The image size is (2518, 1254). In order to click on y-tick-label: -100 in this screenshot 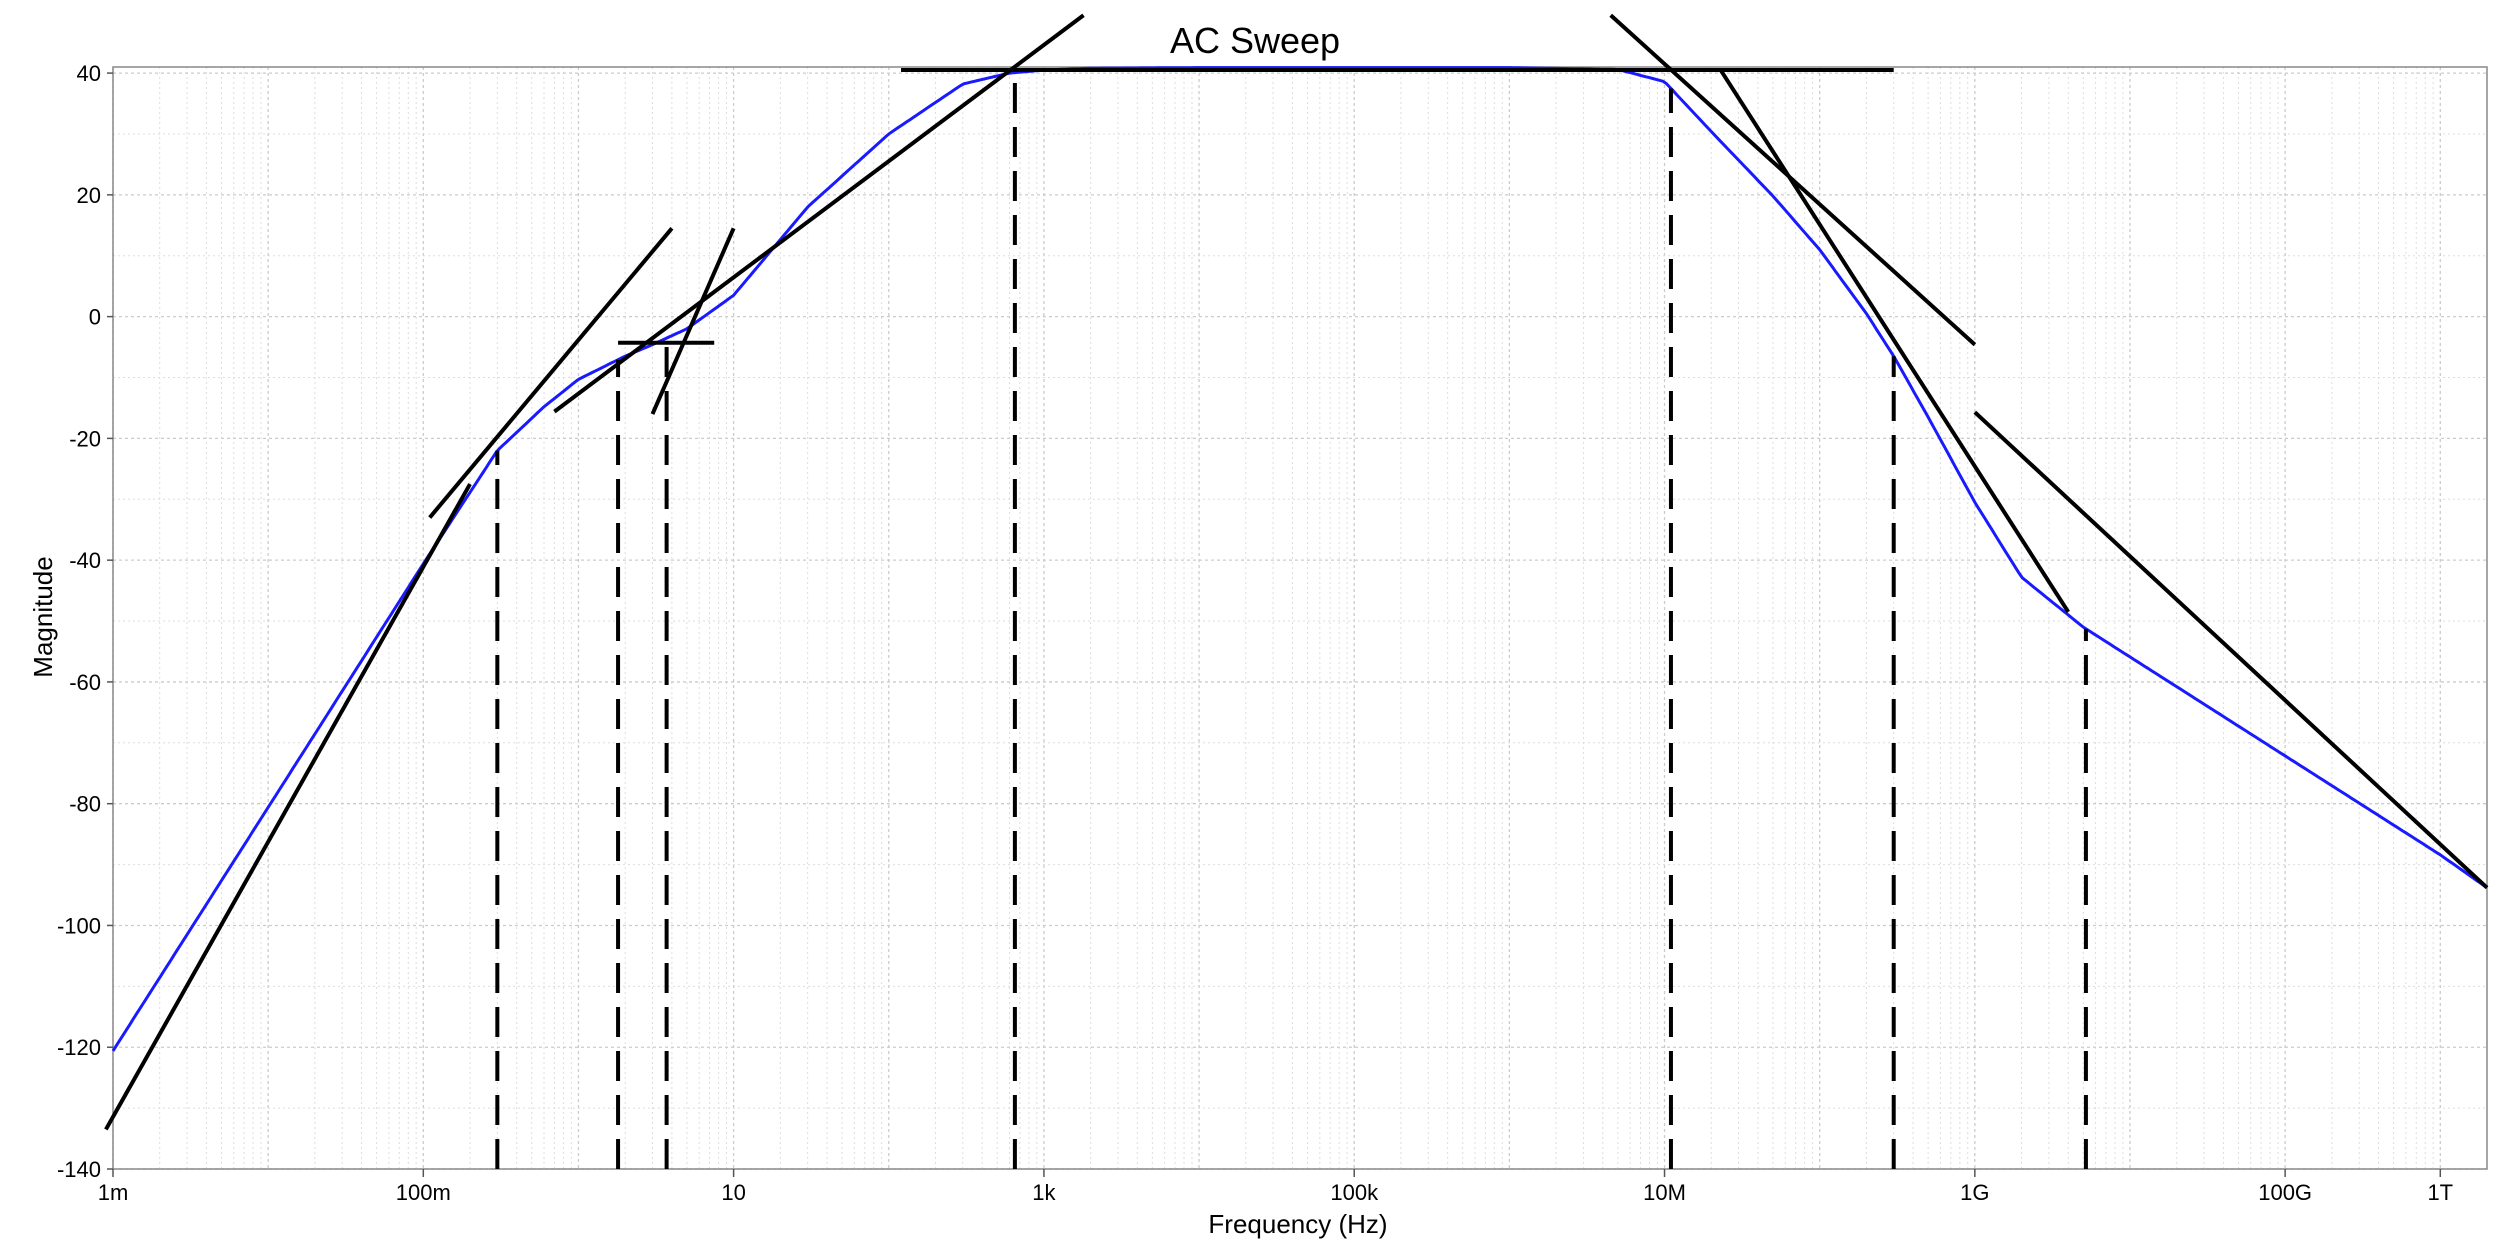, I will do `click(79, 925)`.